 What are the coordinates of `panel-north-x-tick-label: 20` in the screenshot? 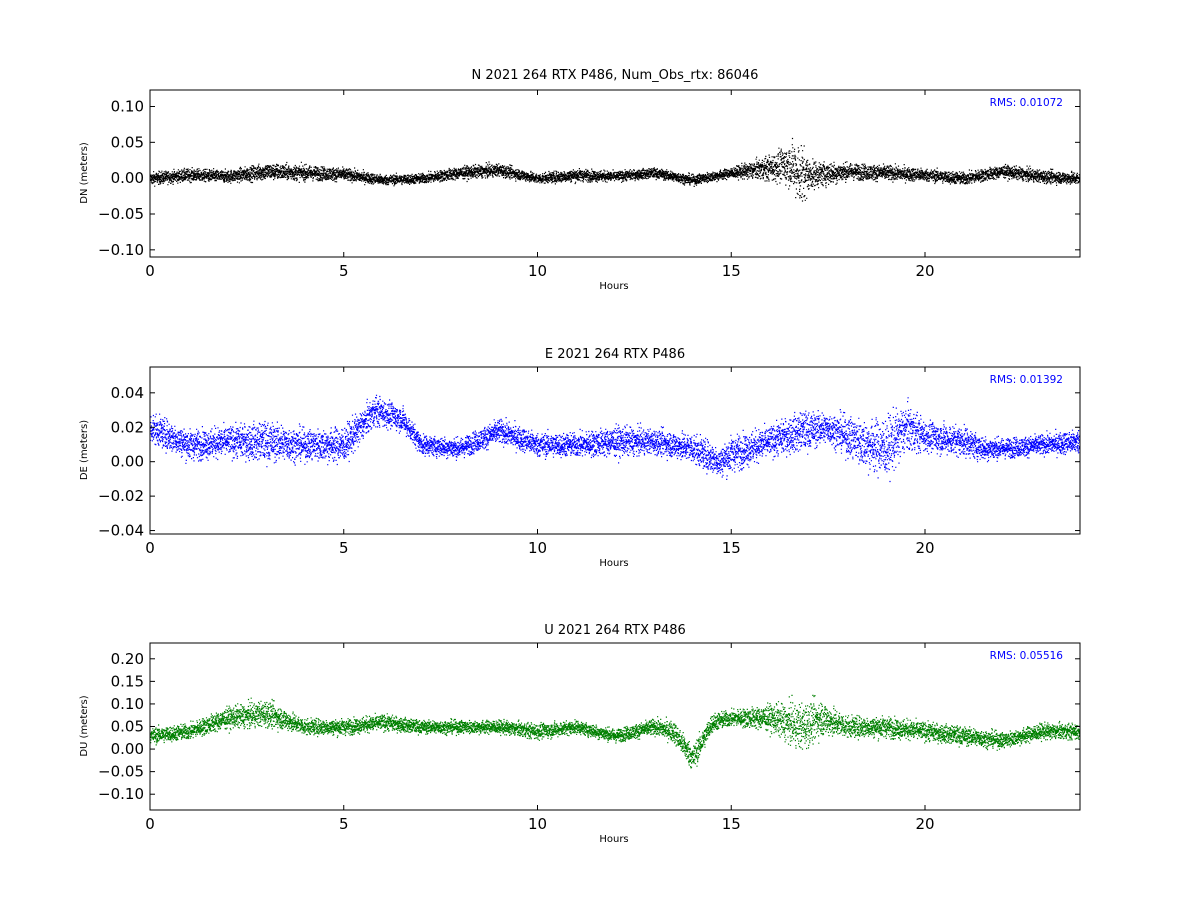 It's located at (924, 271).